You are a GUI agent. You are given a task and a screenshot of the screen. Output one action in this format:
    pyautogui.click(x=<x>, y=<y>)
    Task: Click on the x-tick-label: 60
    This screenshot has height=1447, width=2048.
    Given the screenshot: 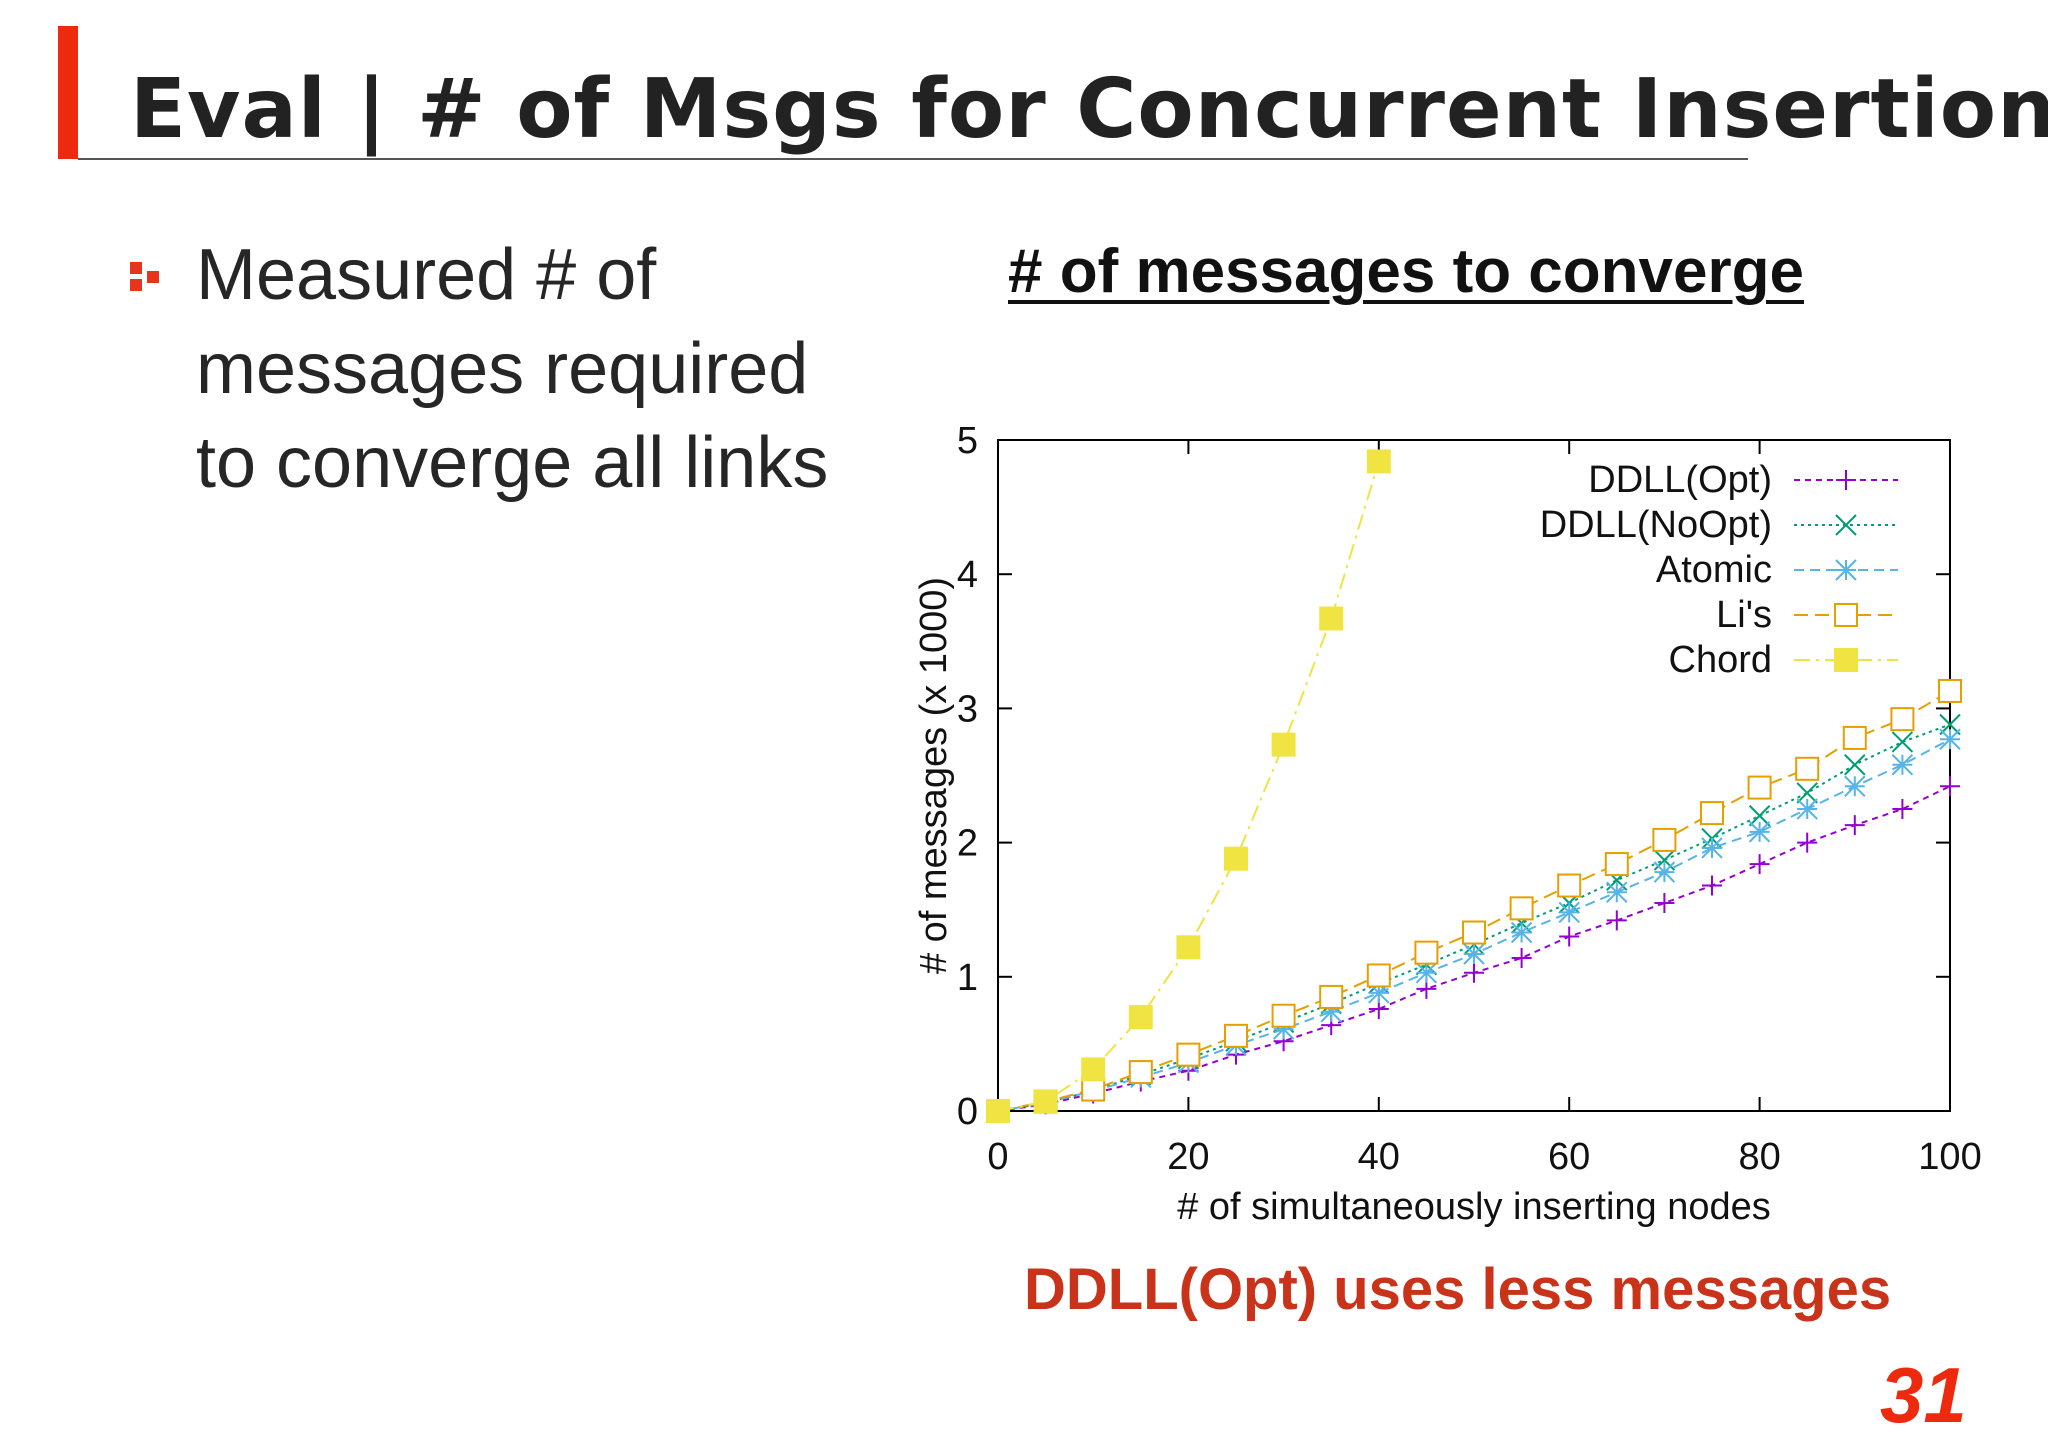 What is the action you would take?
    pyautogui.click(x=1569, y=1157)
    